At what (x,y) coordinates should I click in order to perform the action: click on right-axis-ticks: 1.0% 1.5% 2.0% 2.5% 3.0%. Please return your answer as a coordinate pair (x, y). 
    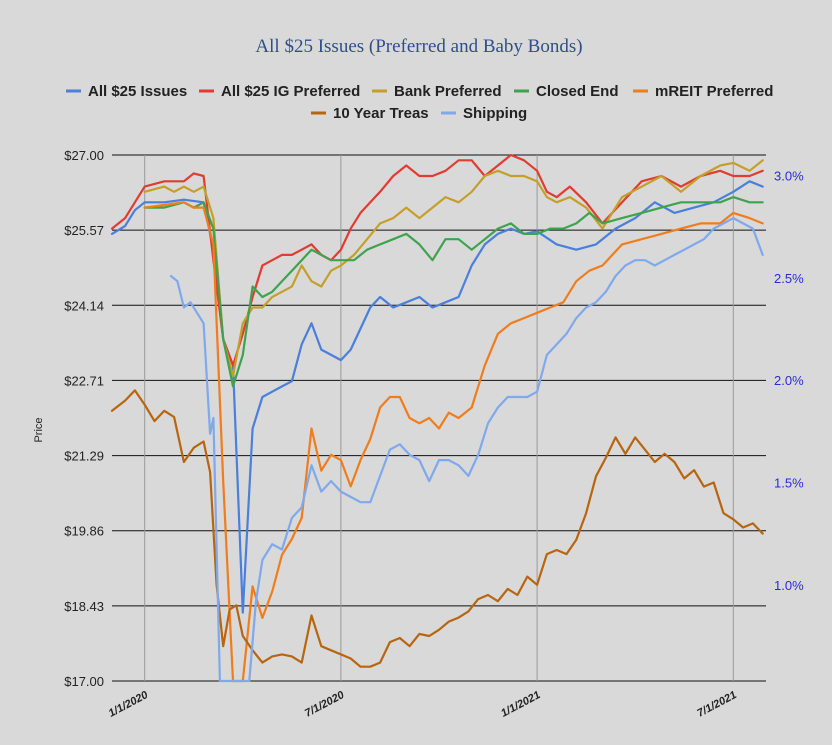
    Looking at the image, I should click on (789, 380).